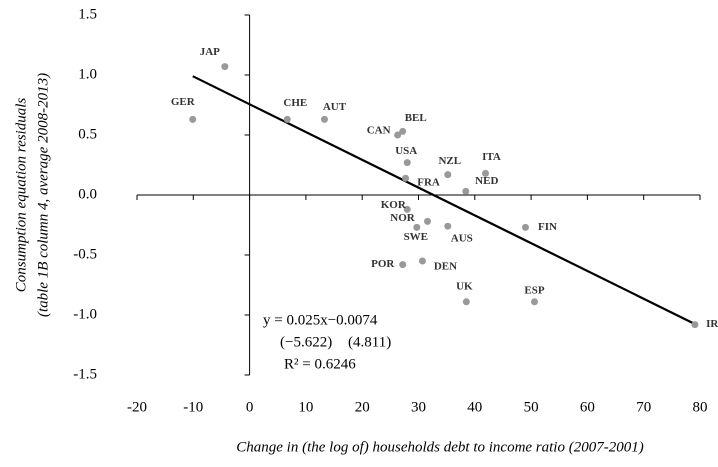  Describe the element at coordinates (449, 161) in the screenshot. I see `point-label: NZL` at that location.